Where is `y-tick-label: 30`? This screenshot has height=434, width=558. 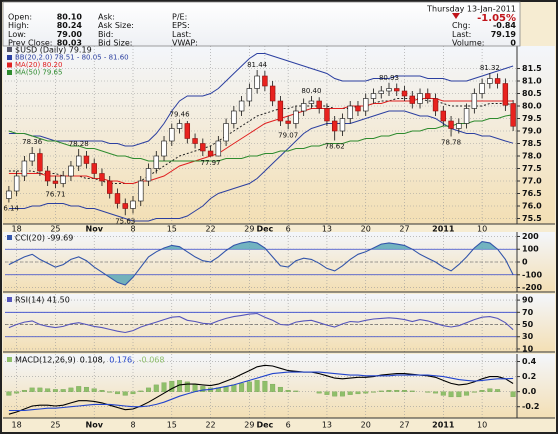 y-tick-label: 30 is located at coordinates (528, 336).